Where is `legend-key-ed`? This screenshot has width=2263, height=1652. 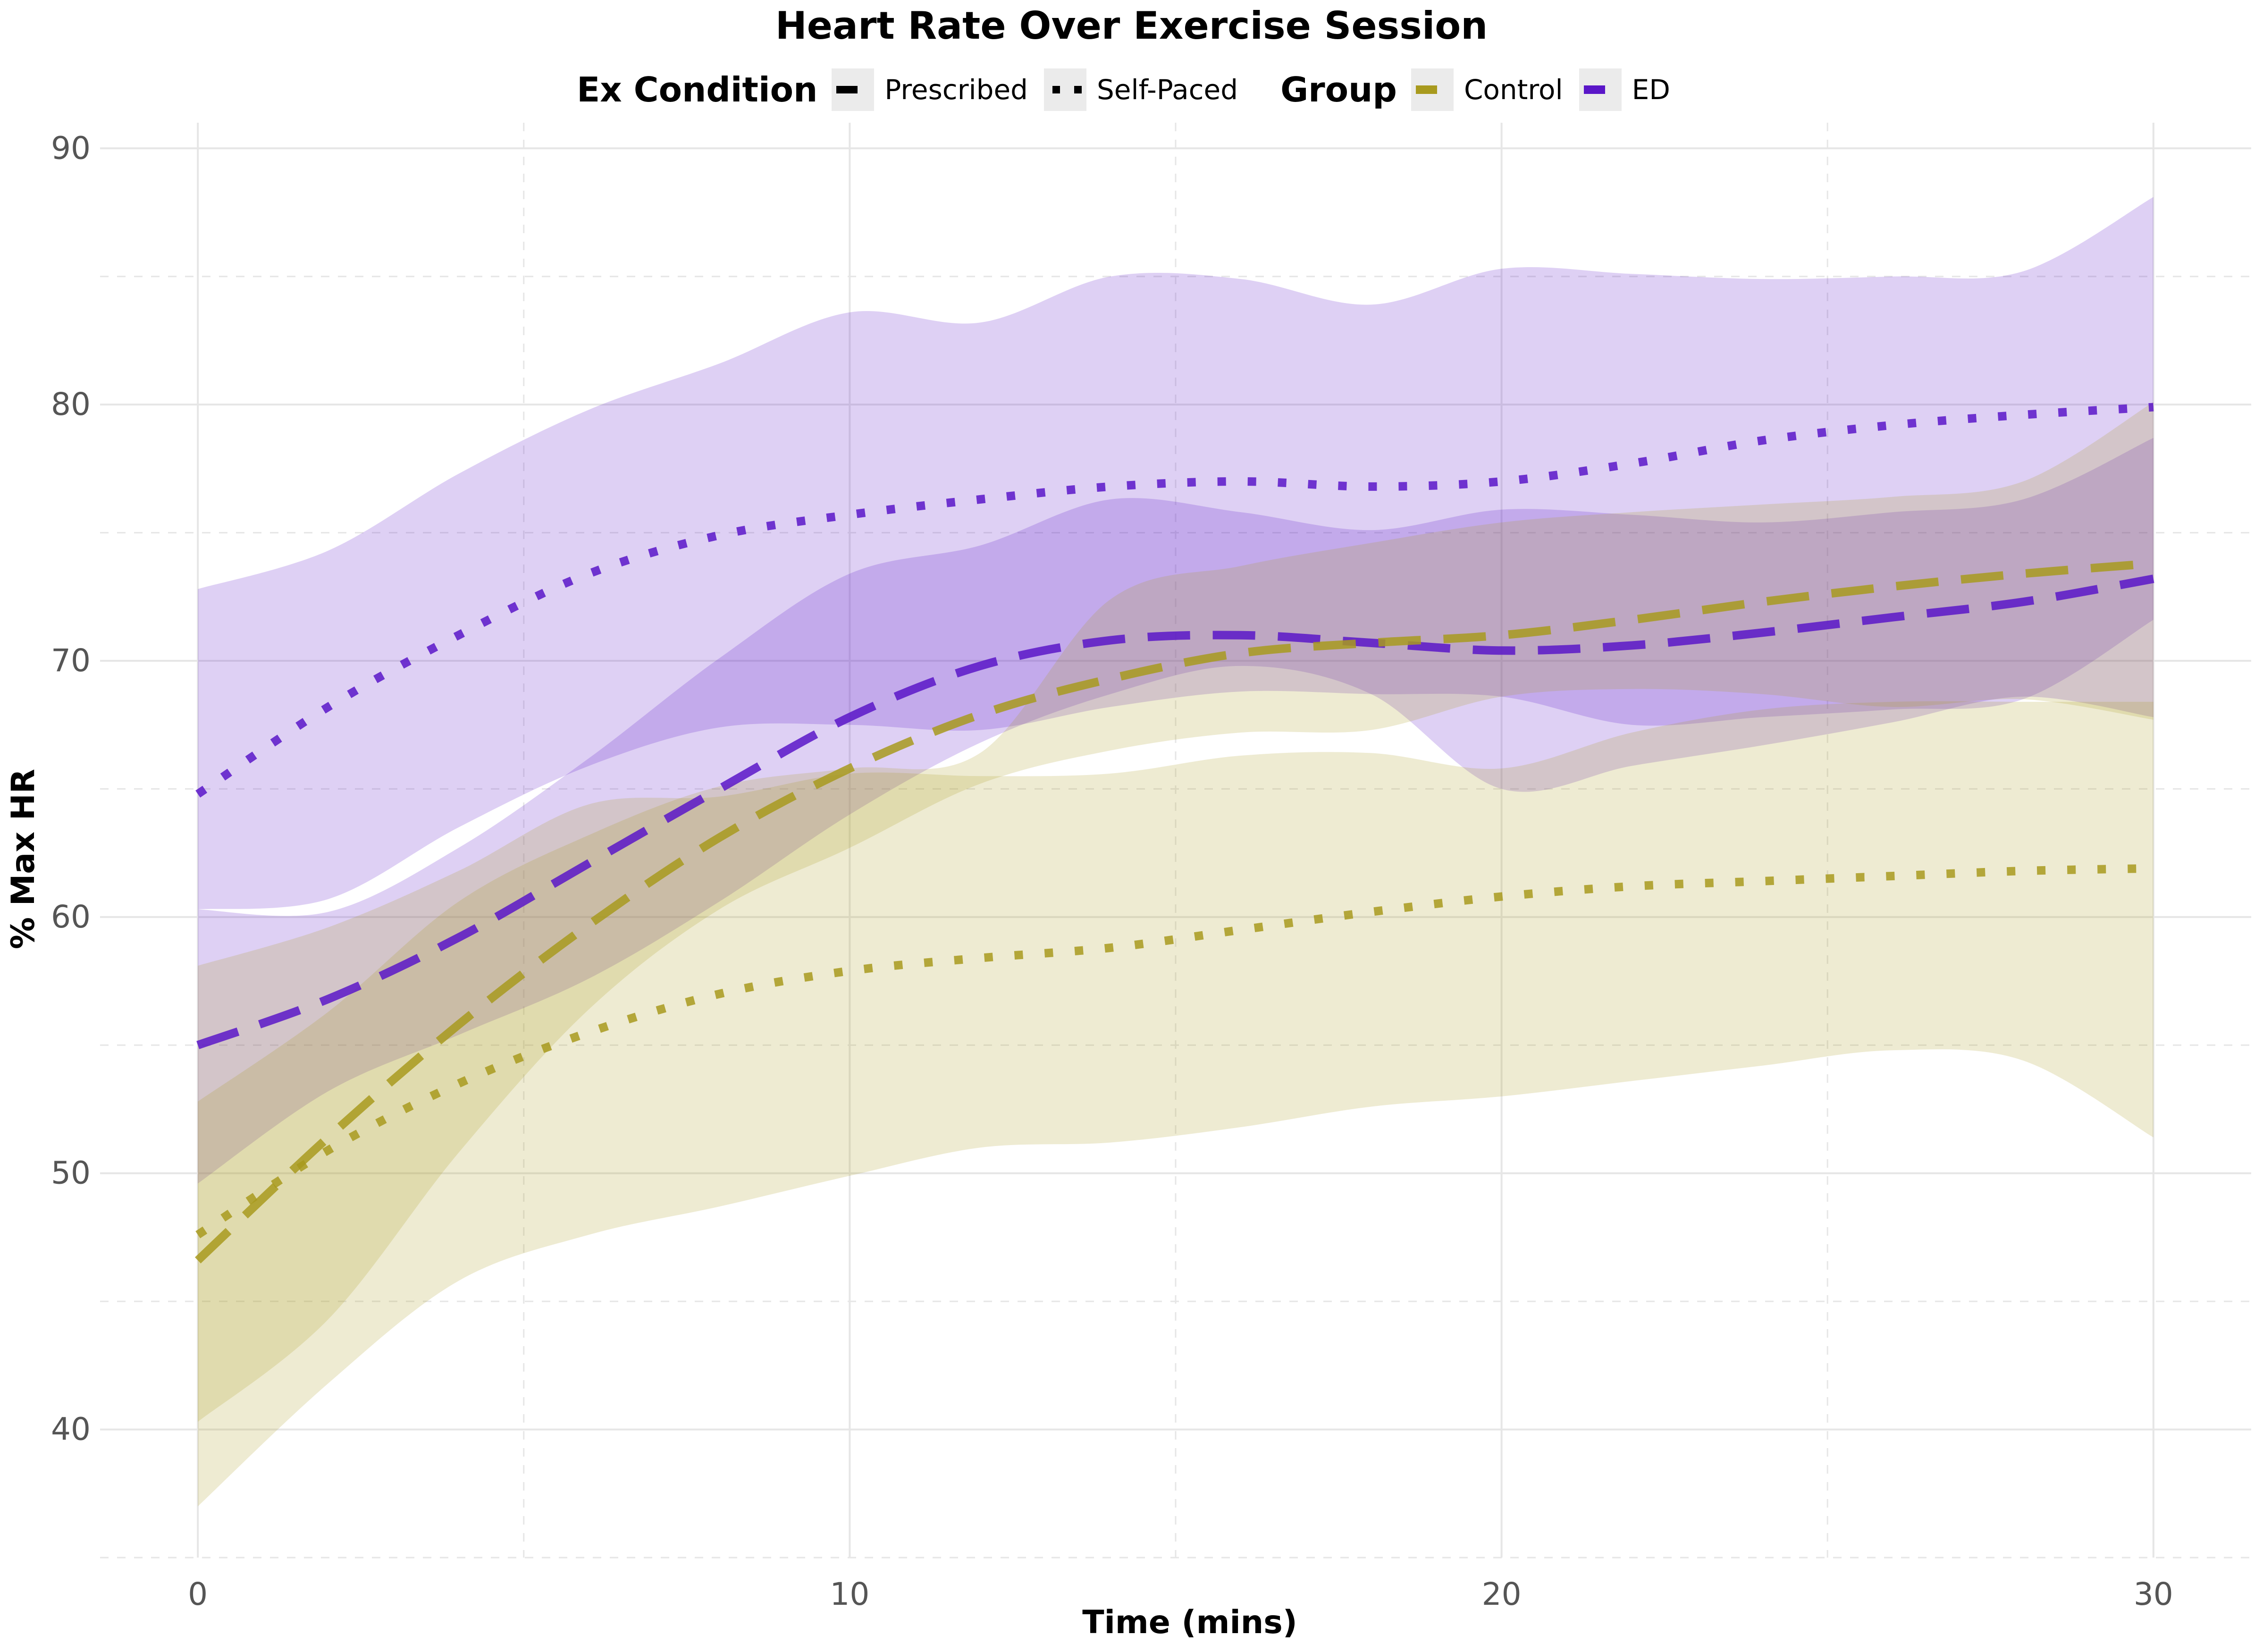 legend-key-ed is located at coordinates (1601, 89).